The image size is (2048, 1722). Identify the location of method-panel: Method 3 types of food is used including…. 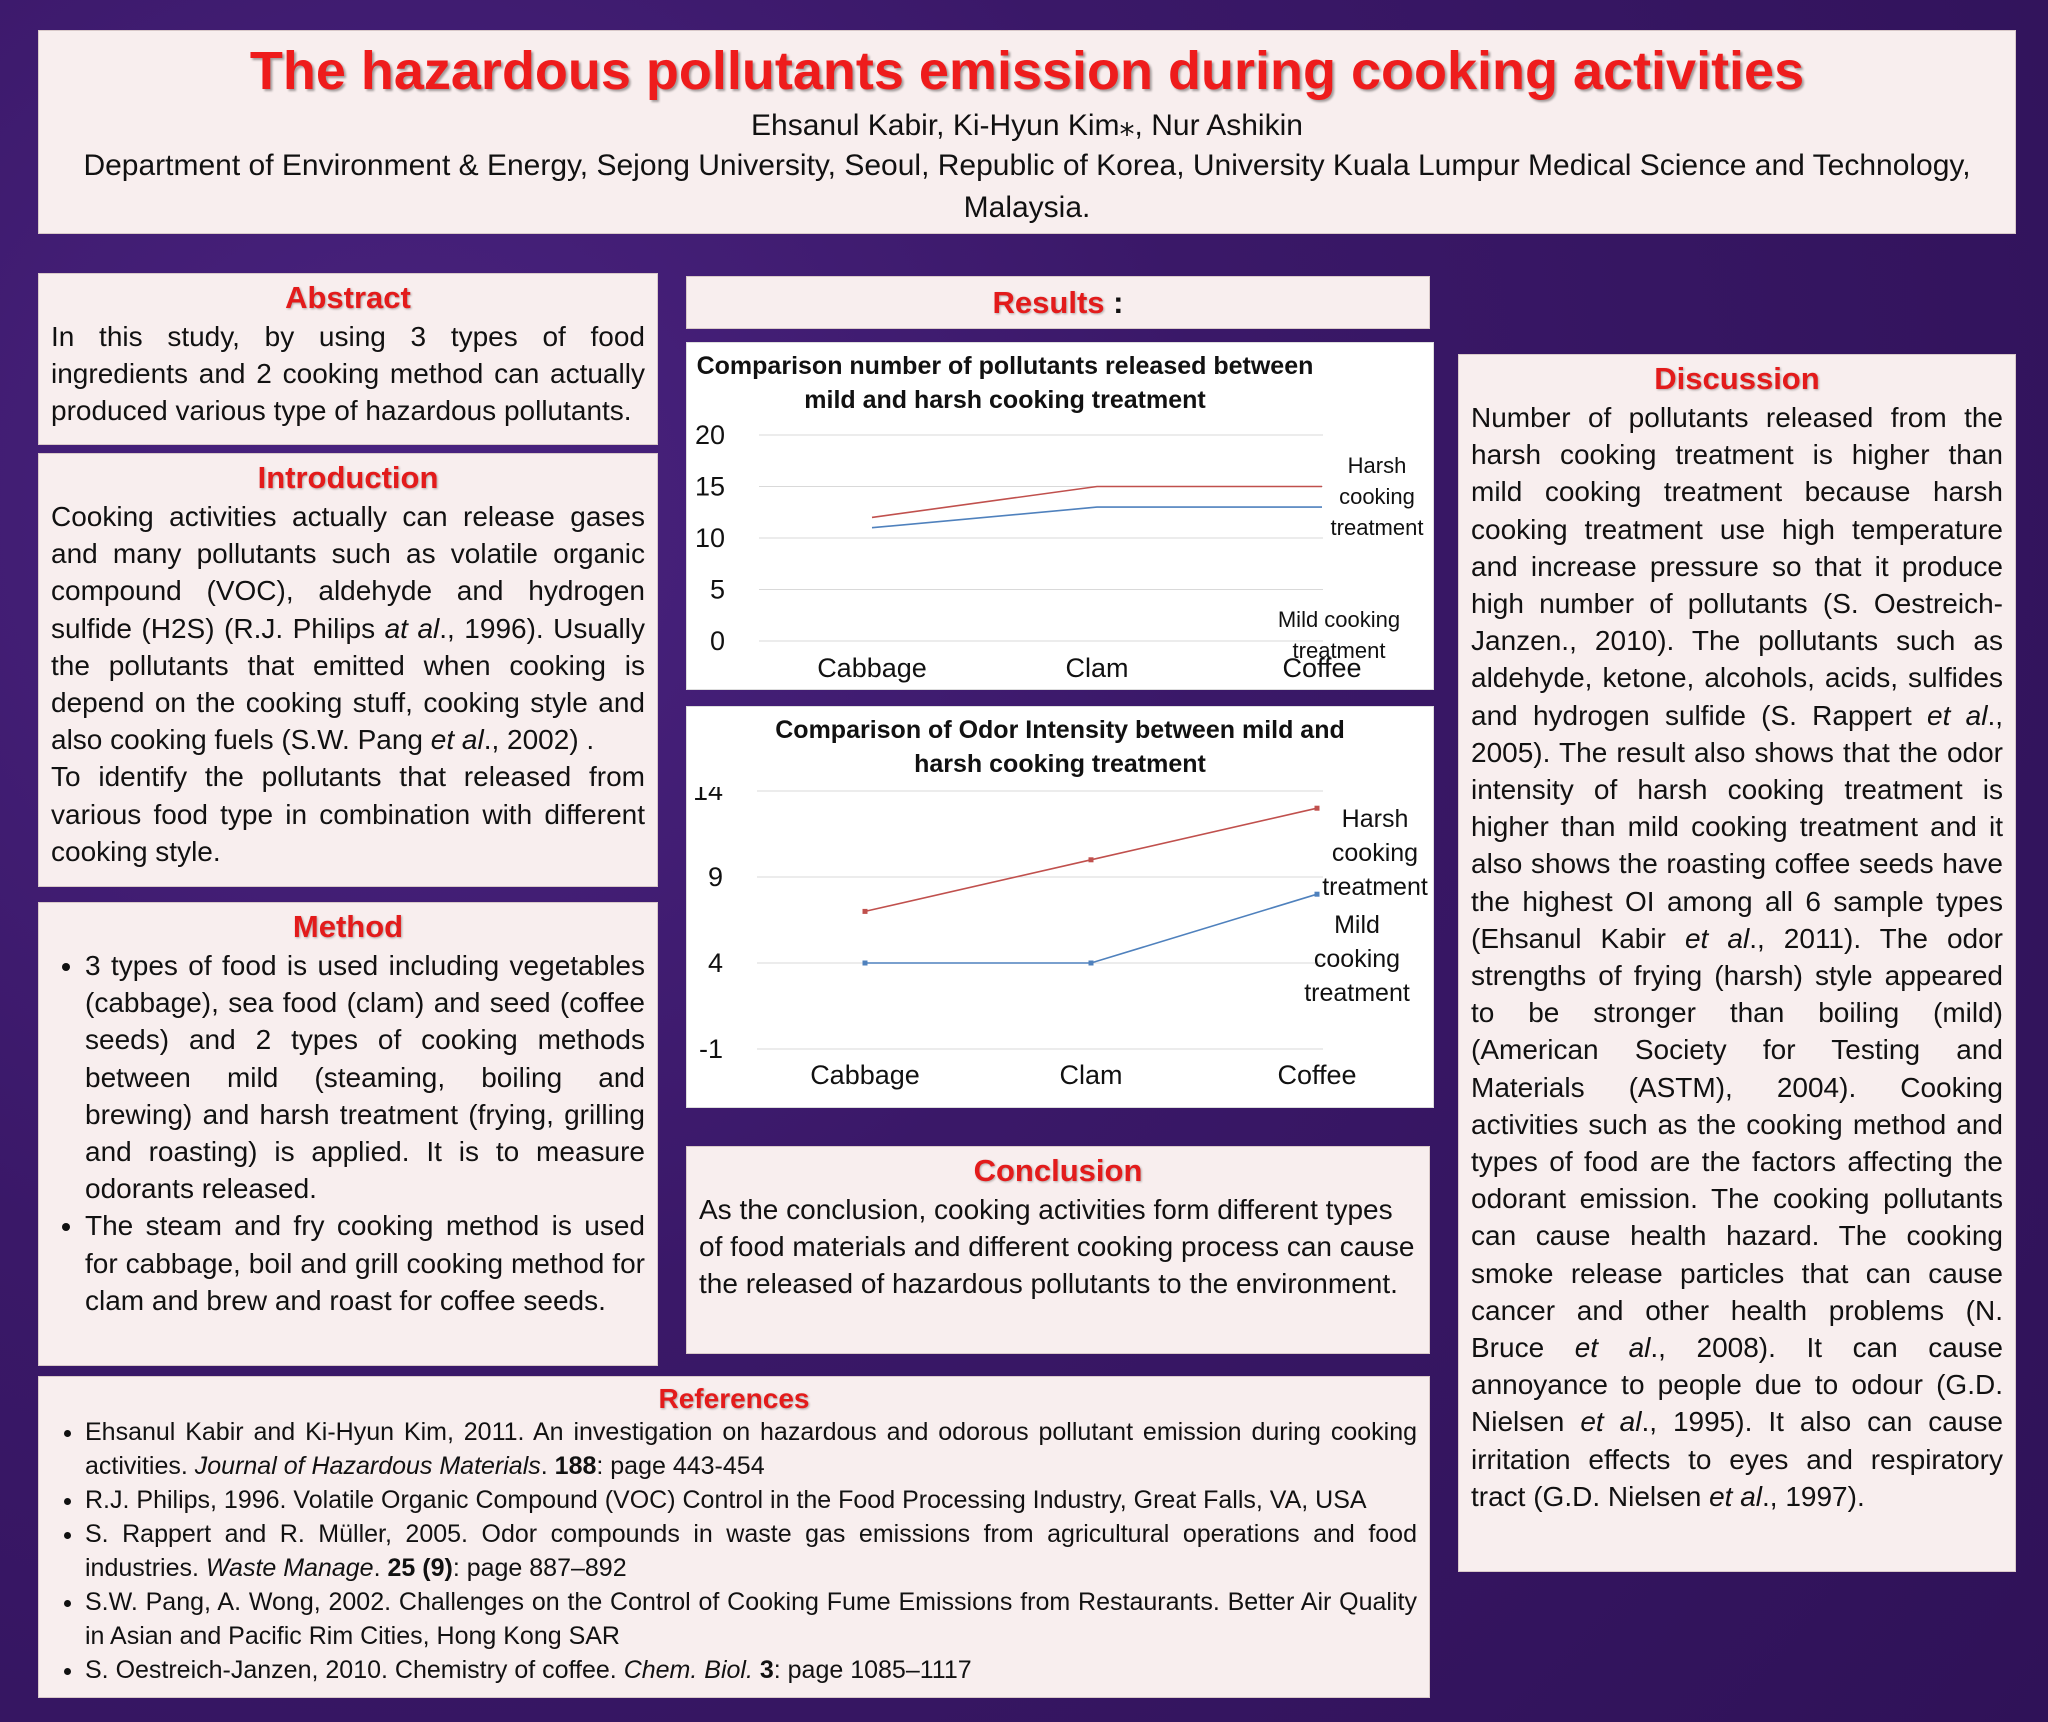
(348, 1134).